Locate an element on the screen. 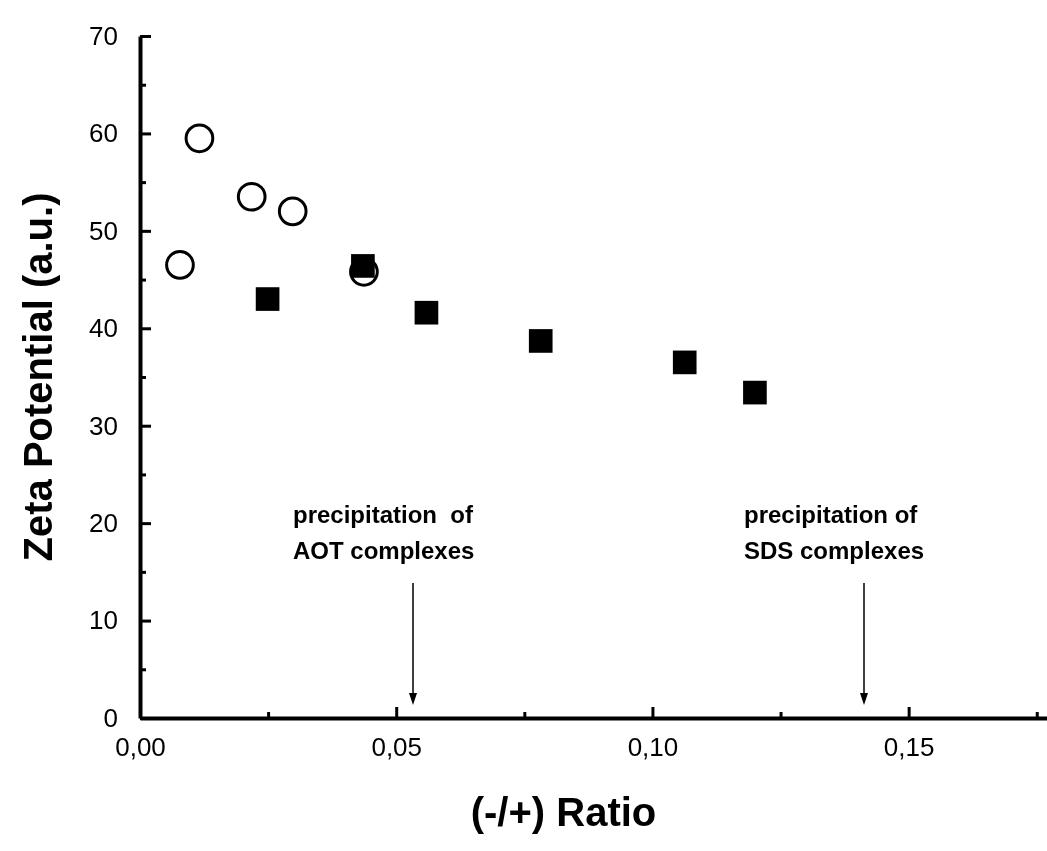  y-tick-label: 0 is located at coordinates (110, 717).